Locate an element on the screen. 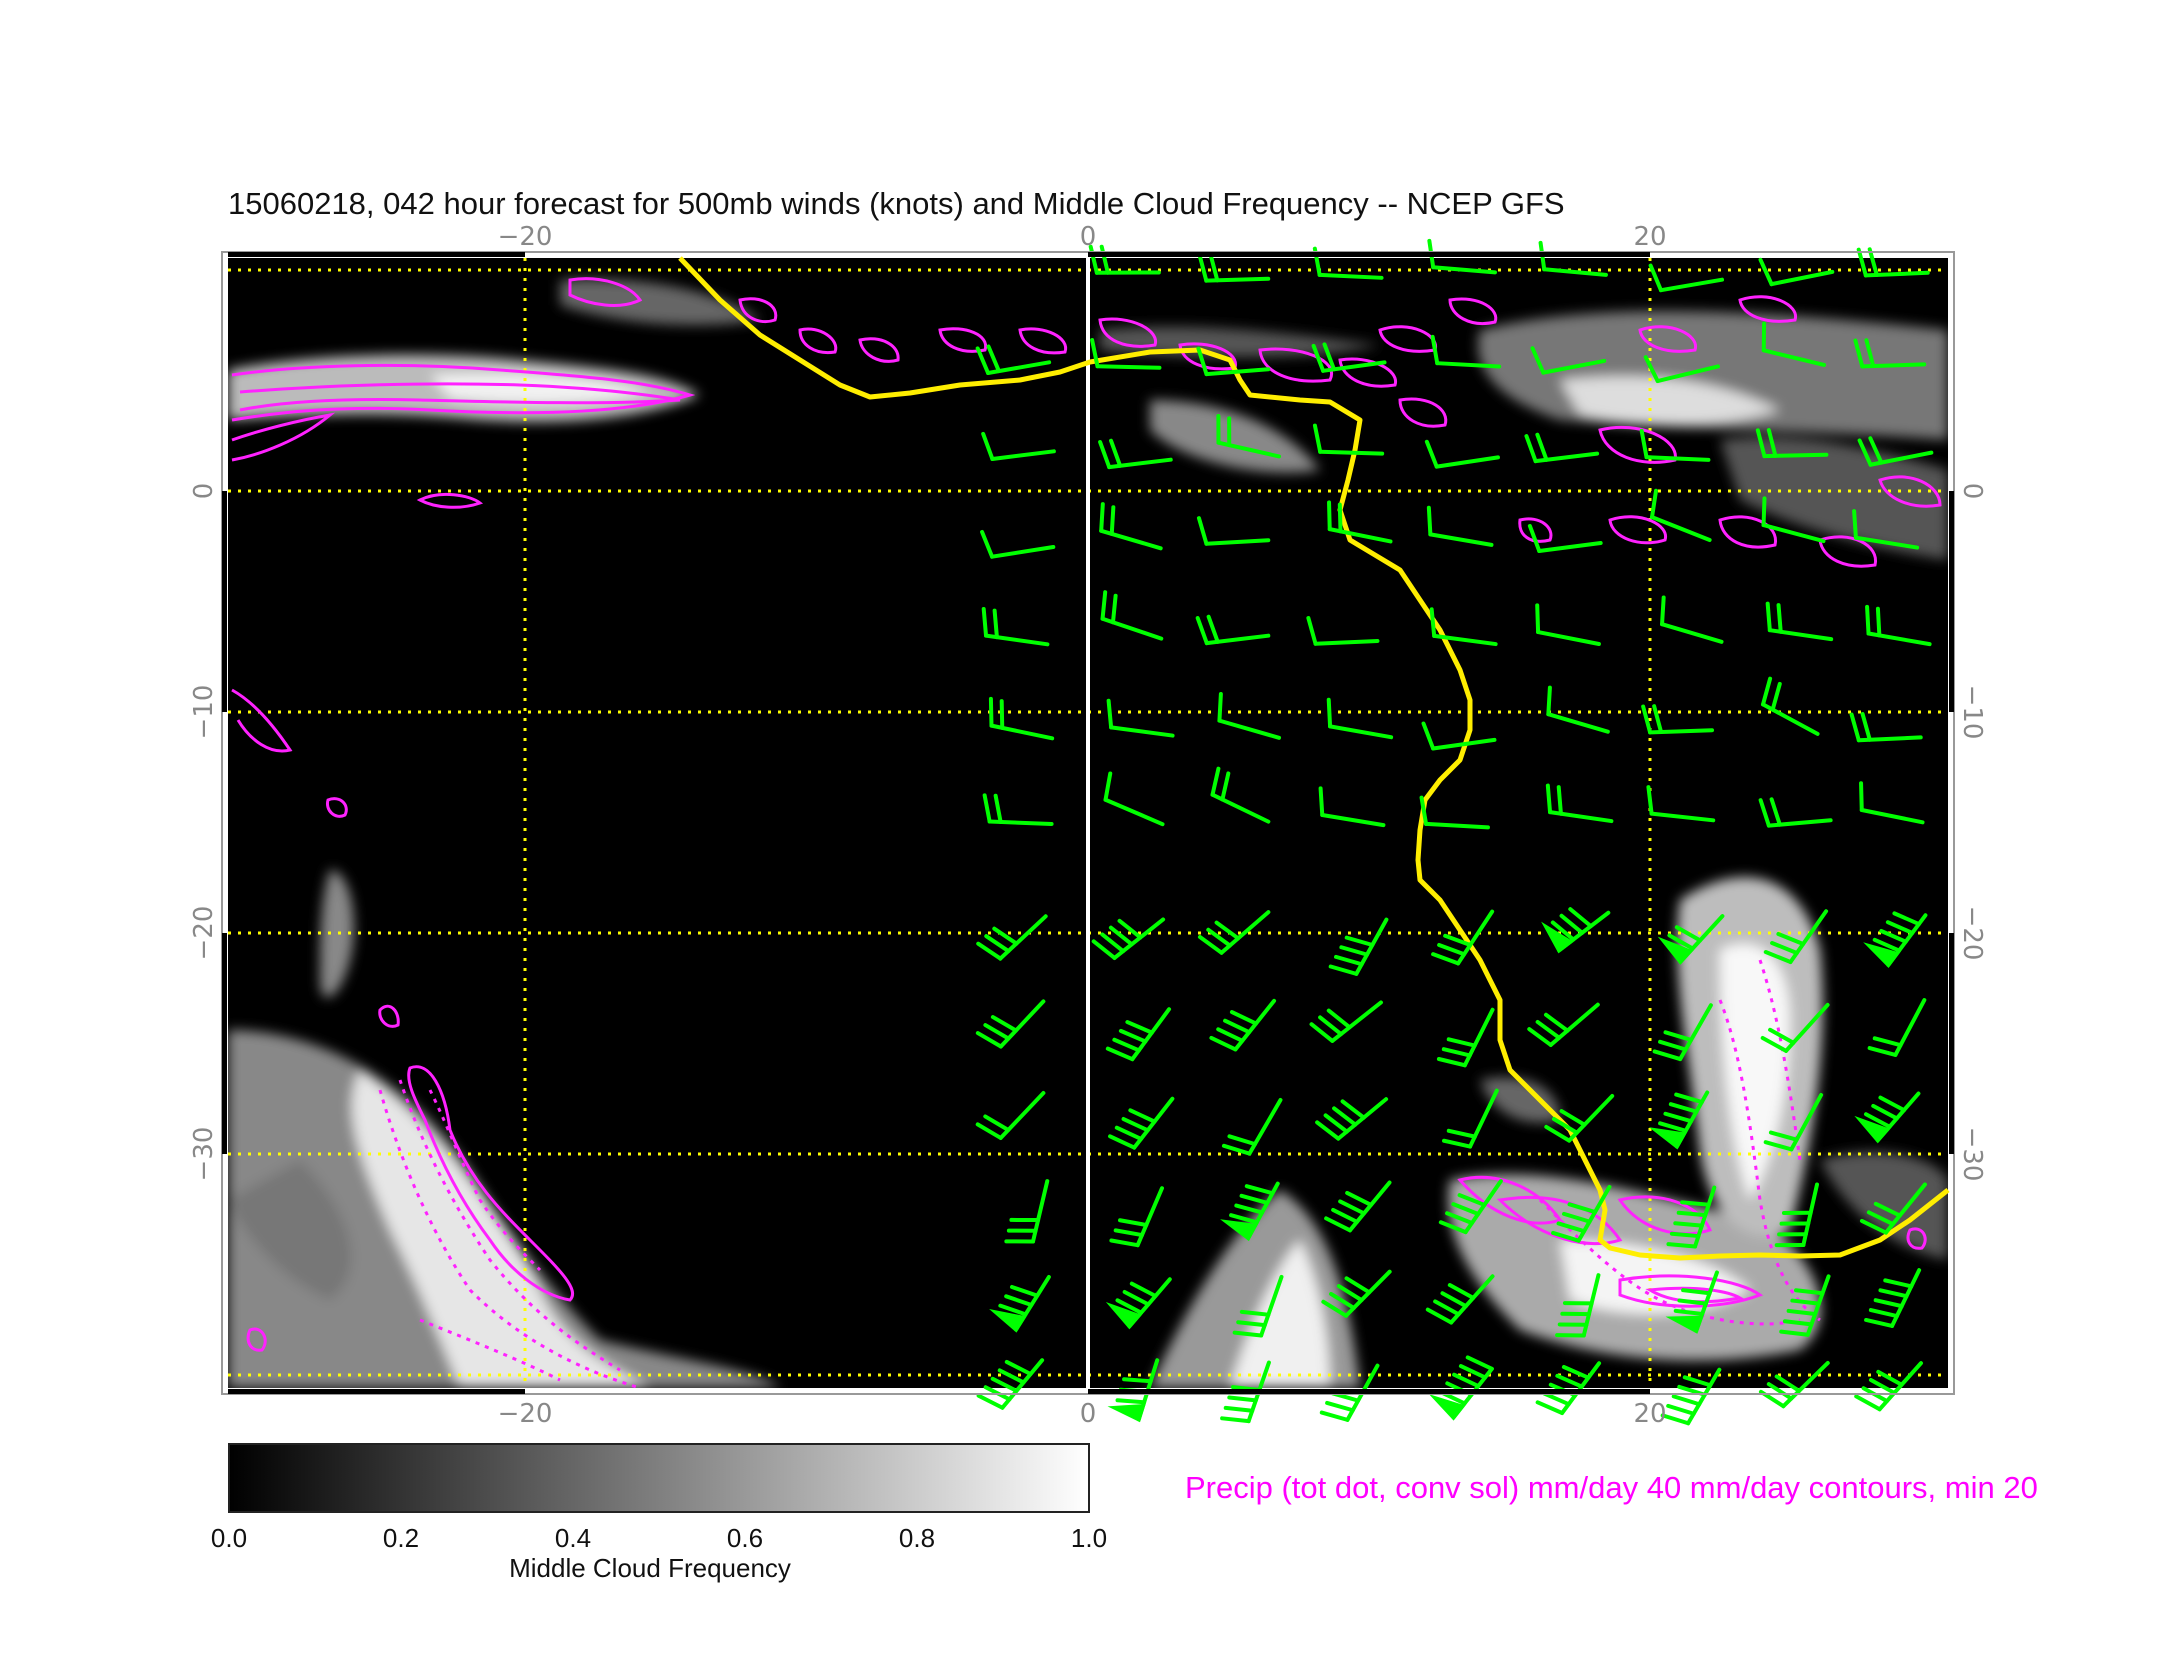 The width and height of the screenshot is (2165, 1677). y-tick-left: −10 is located at coordinates (204, 712).